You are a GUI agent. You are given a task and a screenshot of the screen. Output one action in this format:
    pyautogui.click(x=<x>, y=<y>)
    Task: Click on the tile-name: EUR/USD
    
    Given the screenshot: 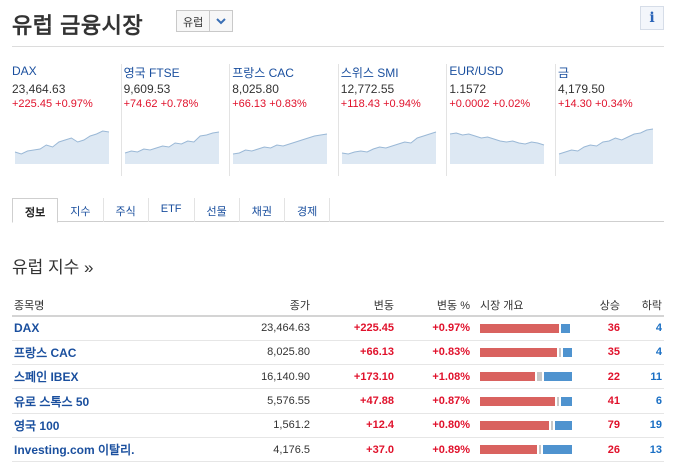 What is the action you would take?
    pyautogui.click(x=476, y=71)
    